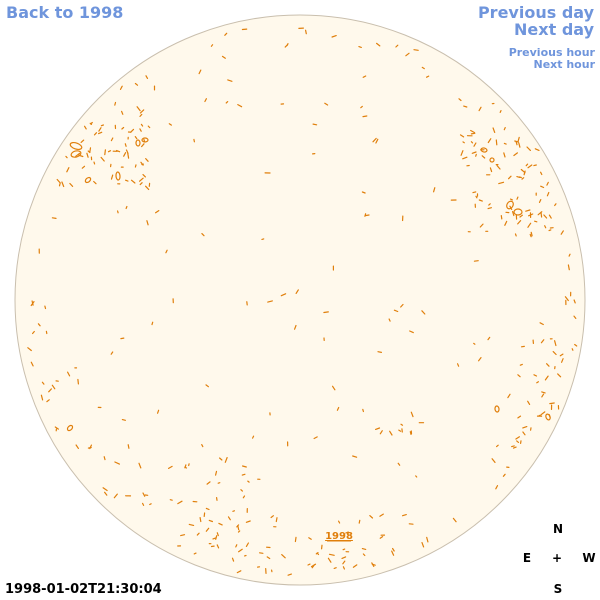 The height and width of the screenshot is (600, 600). I want to click on compass-west: W, so click(589, 558).